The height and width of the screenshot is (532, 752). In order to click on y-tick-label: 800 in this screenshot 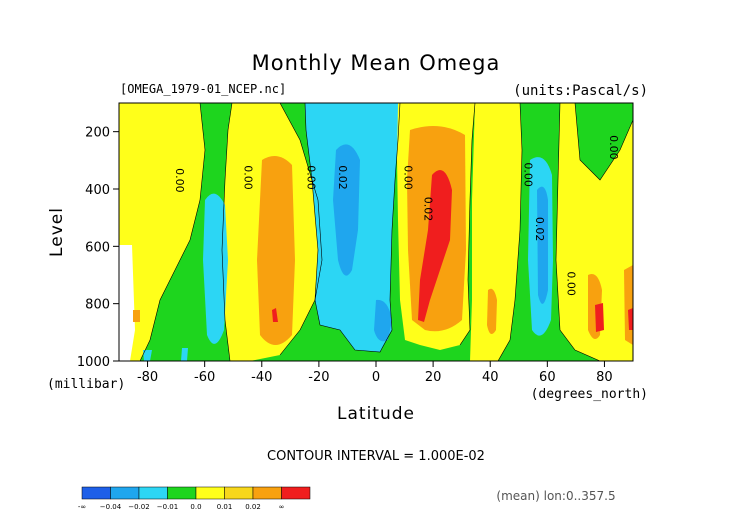, I will do `click(97, 305)`.